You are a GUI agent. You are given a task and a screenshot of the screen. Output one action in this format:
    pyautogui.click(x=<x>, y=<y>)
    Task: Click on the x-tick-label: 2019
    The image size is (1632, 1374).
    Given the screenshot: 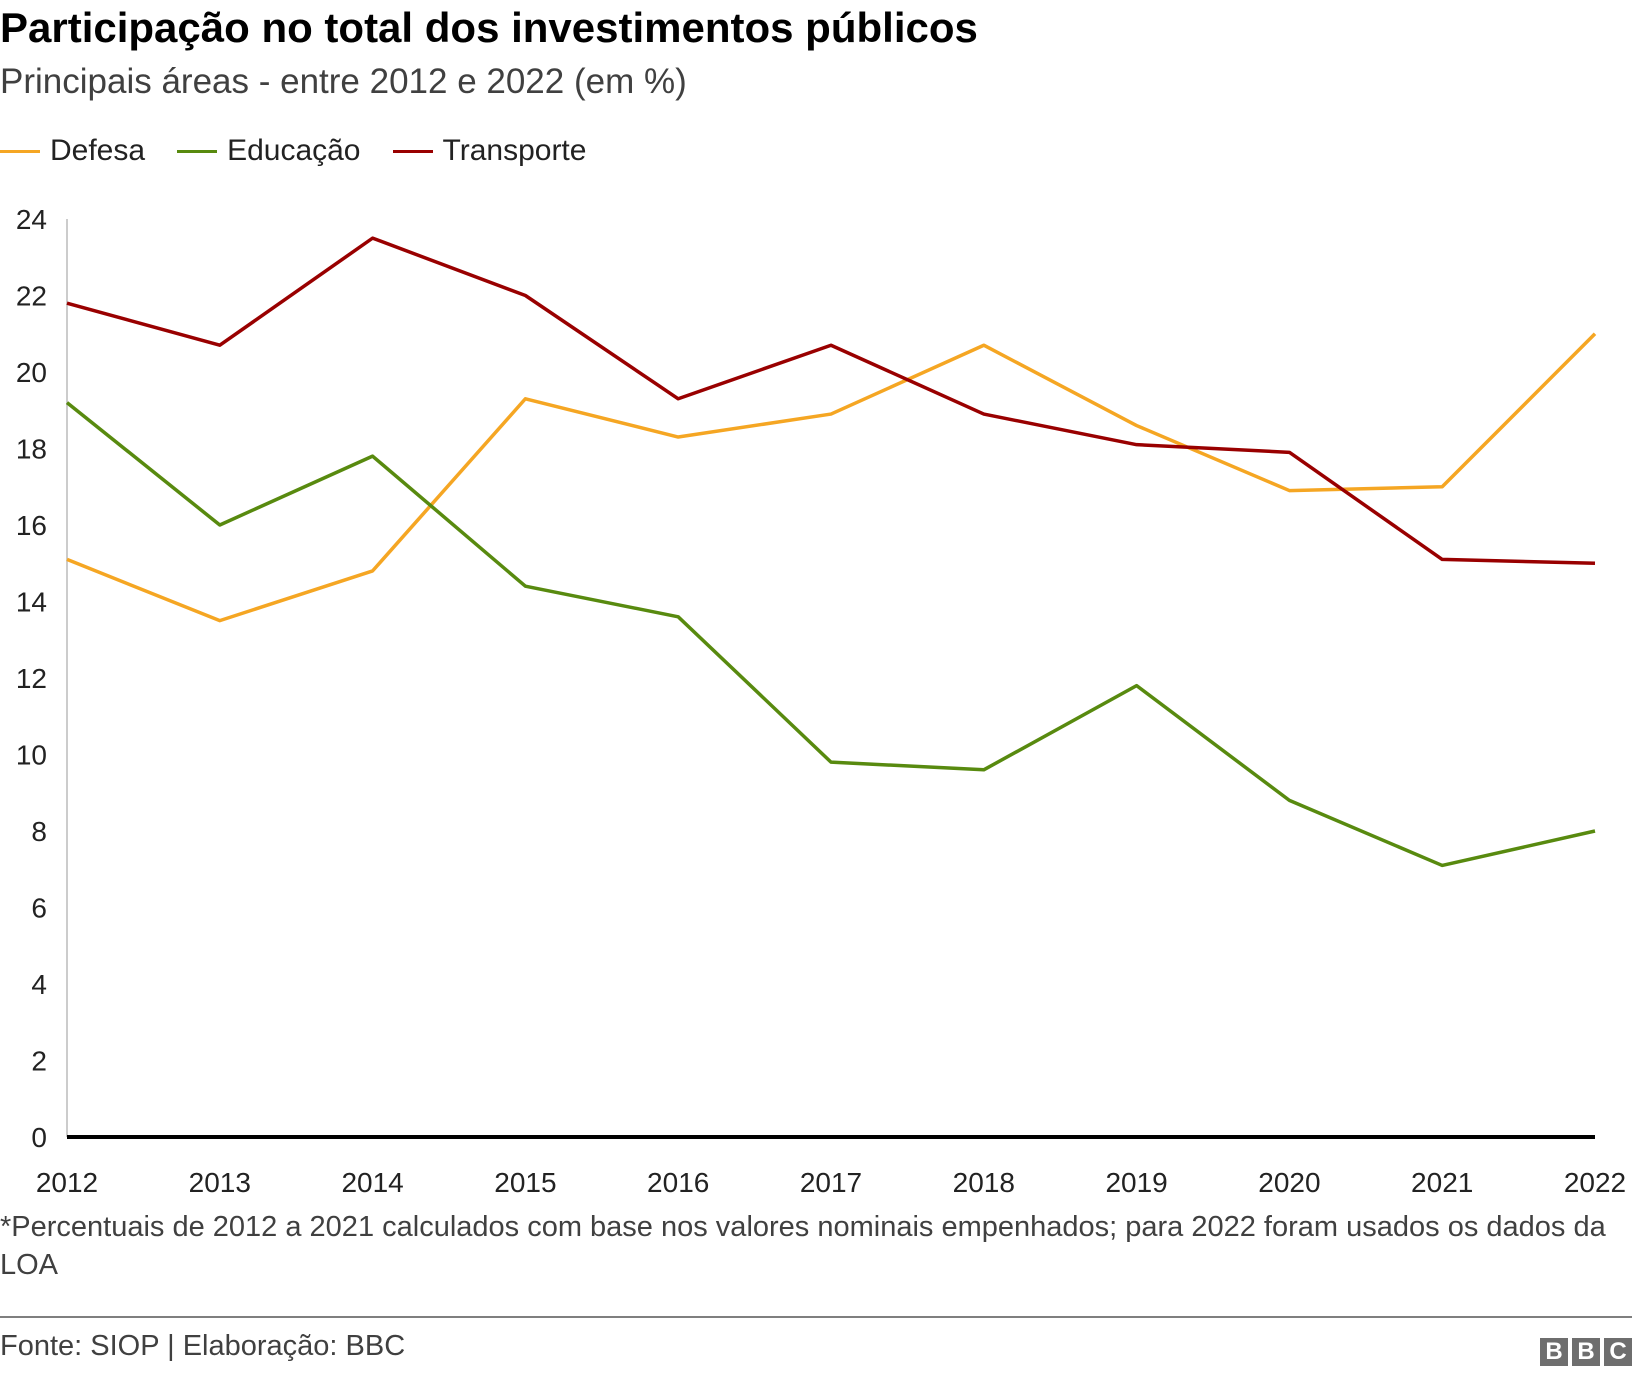 What is the action you would take?
    pyautogui.click(x=1136, y=1182)
    